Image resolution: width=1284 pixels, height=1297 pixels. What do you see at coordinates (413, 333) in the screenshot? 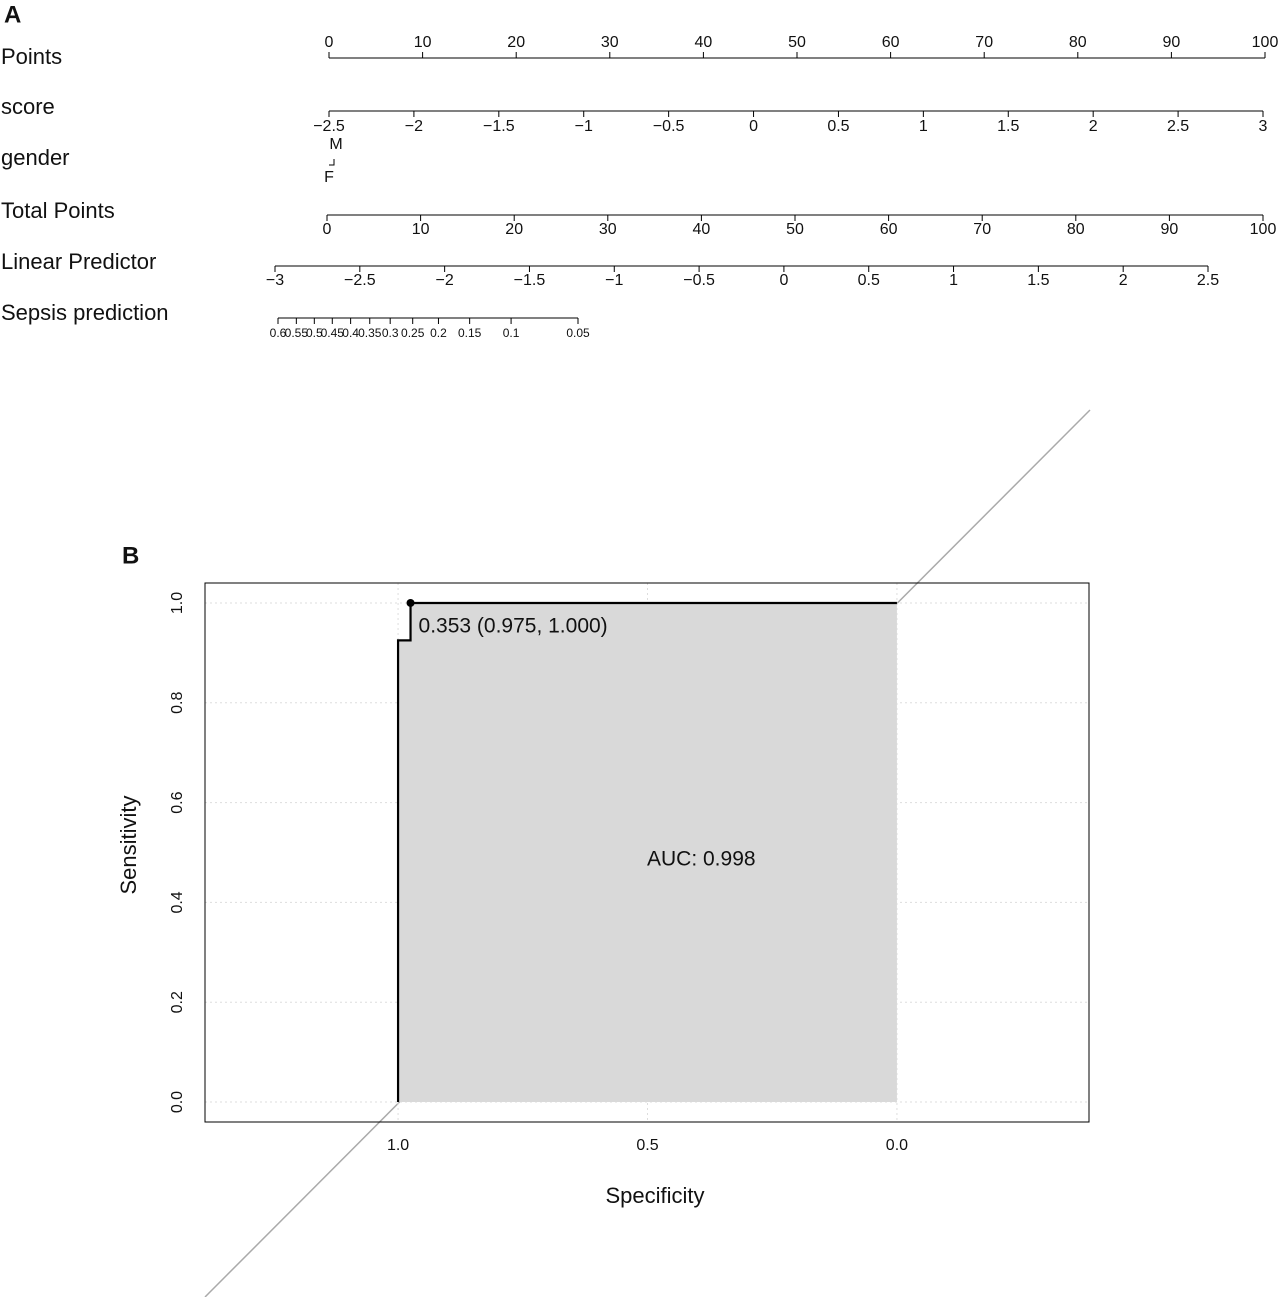
I see `tick-label: 0.25` at bounding box center [413, 333].